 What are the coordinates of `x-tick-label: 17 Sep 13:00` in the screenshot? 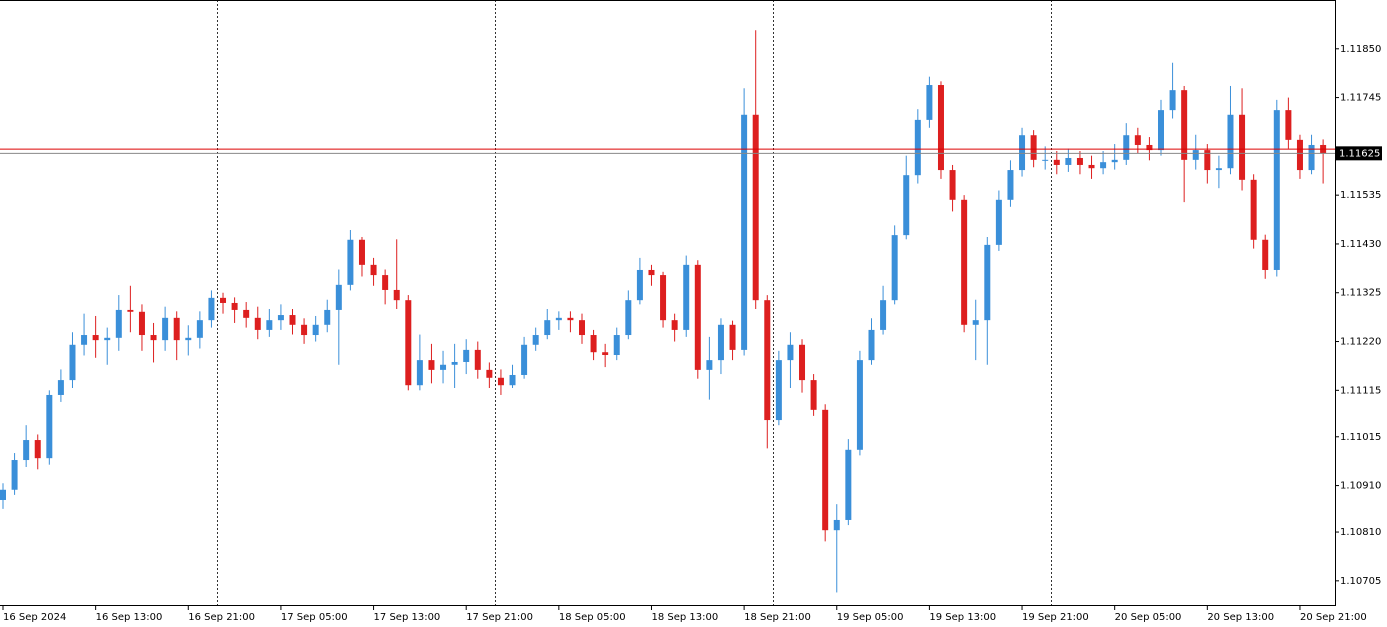 It's located at (407, 617).